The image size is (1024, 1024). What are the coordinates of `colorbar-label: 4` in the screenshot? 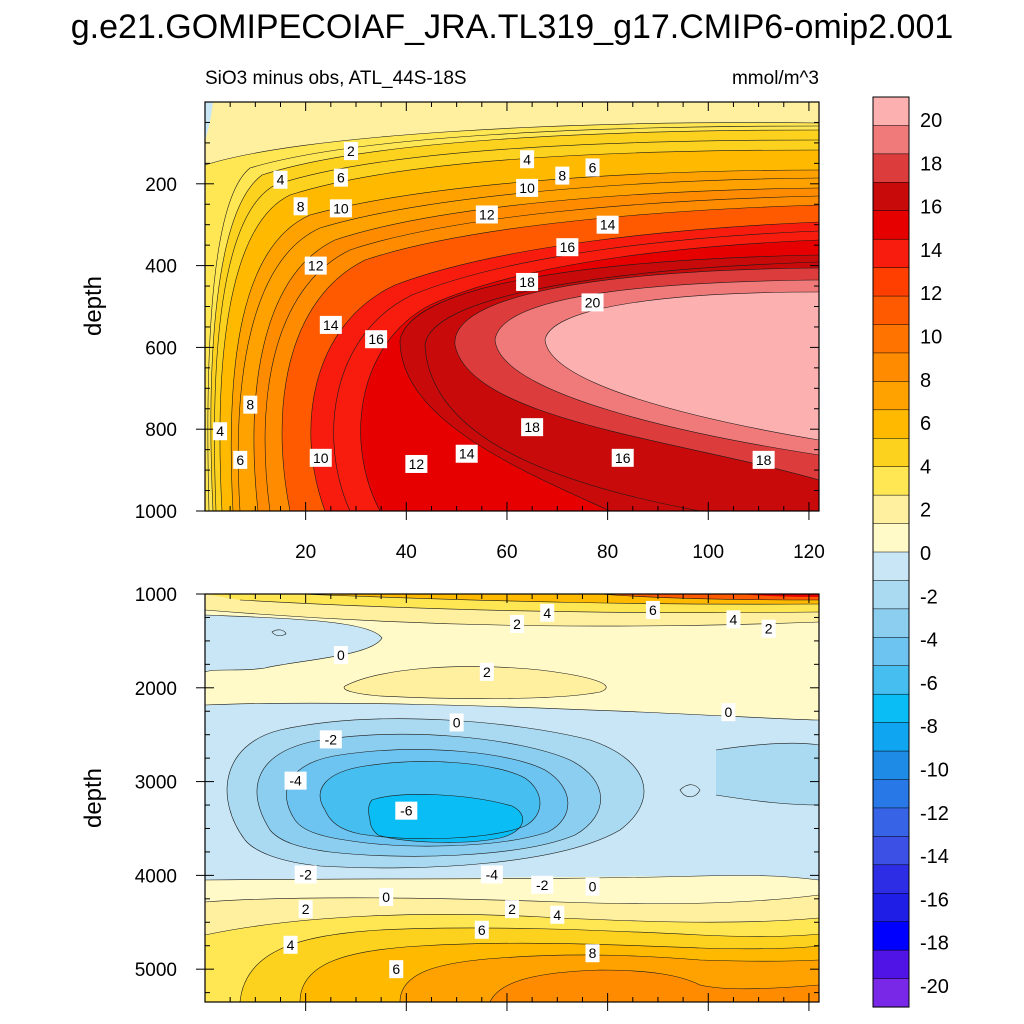 It's located at (925, 467).